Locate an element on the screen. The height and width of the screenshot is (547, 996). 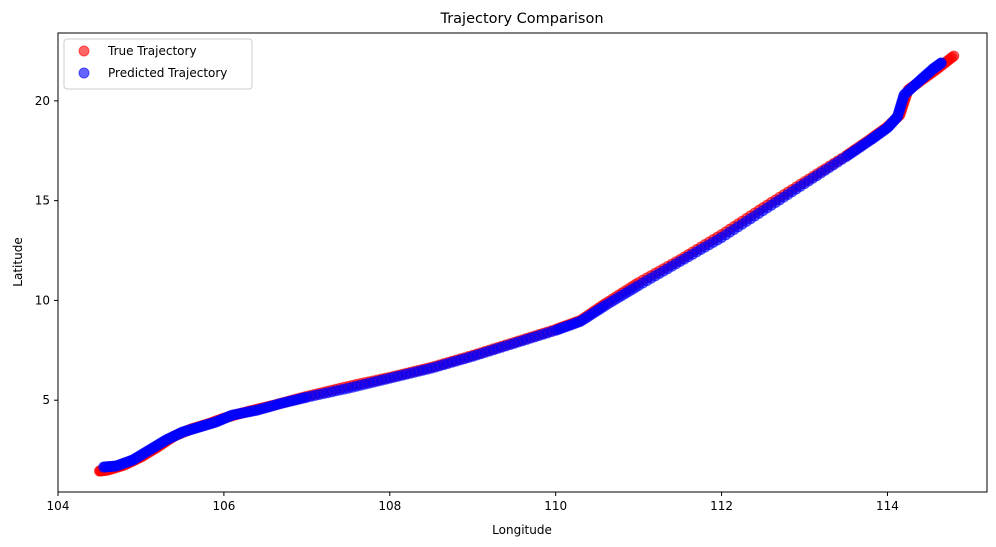
legend-label-predicted: Predicted Trajectory is located at coordinates (167, 73).